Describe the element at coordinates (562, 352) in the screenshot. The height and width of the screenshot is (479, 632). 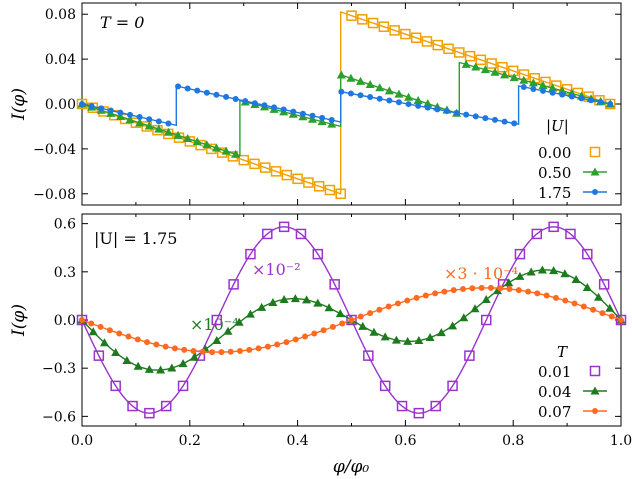
I see `bottom-legend-title: T` at that location.